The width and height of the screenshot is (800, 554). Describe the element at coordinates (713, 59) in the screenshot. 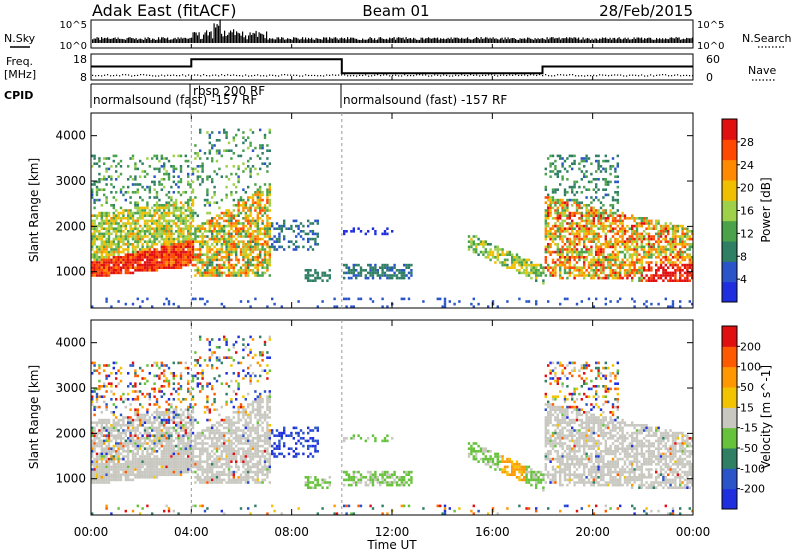

I see `nave-tick-top: 60` at that location.